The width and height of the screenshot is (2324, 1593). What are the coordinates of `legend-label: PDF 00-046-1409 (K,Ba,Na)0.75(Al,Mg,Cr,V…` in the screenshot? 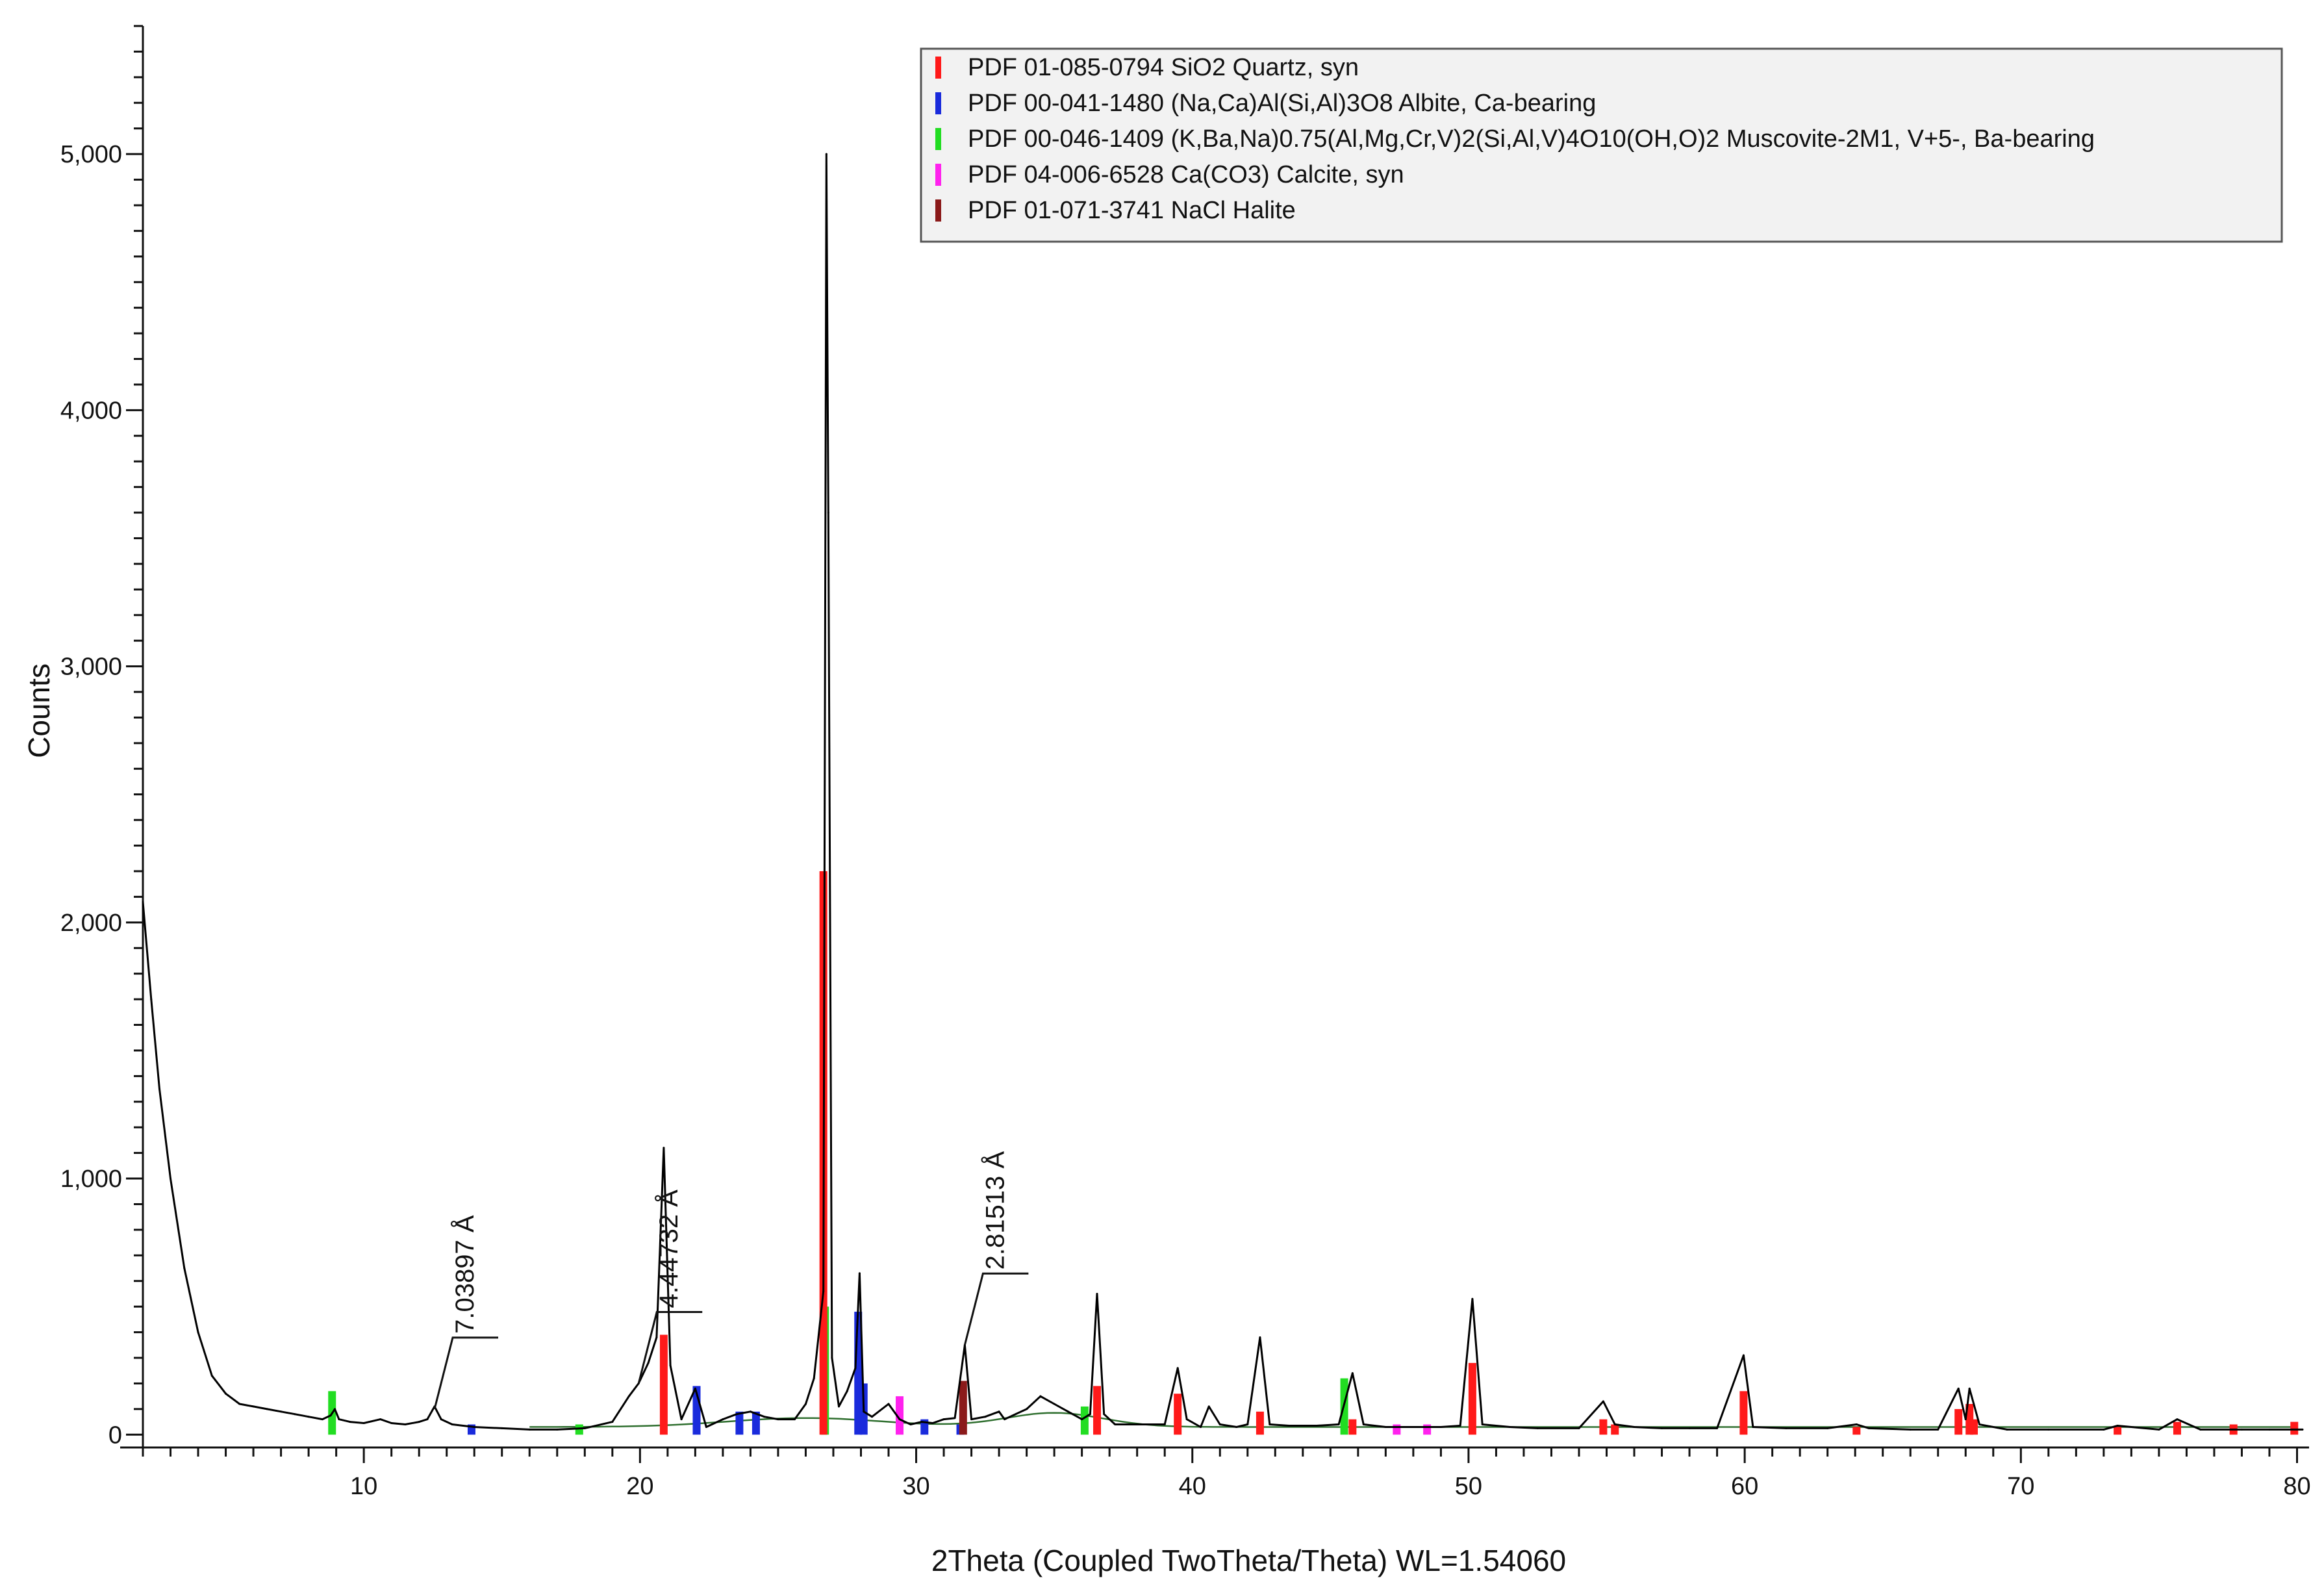 It's located at (1532, 139).